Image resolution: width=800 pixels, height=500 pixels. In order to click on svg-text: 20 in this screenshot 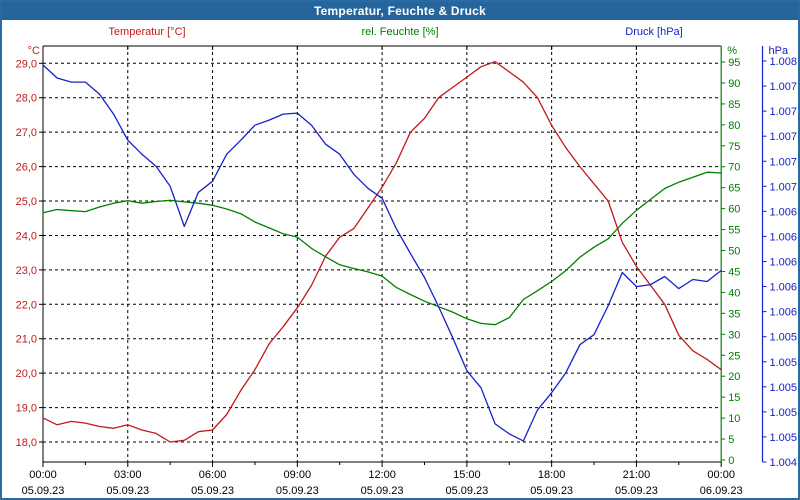, I will do `click(734, 377)`.